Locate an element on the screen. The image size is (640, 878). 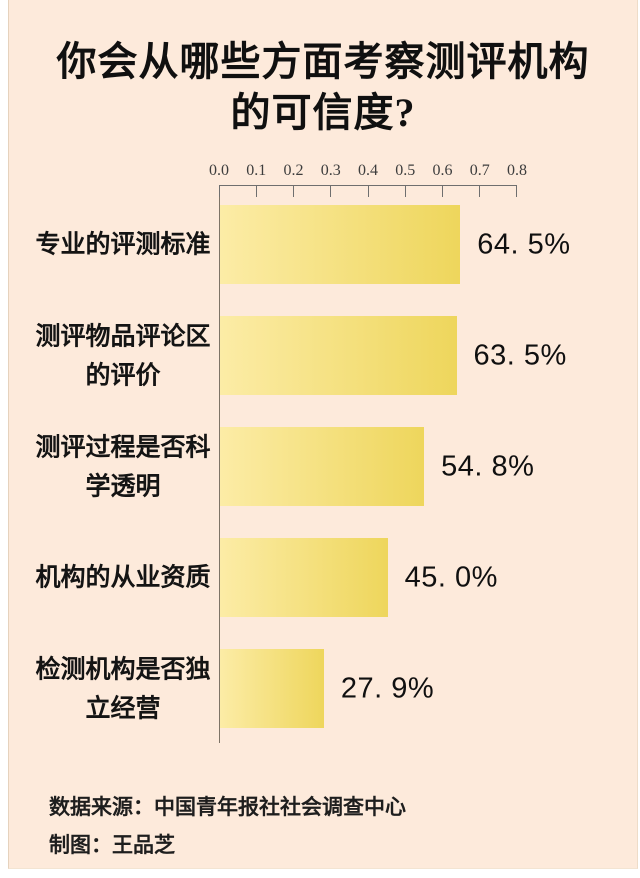
category-label: 检测机构是否独立经营 is located at coordinates (123, 688).